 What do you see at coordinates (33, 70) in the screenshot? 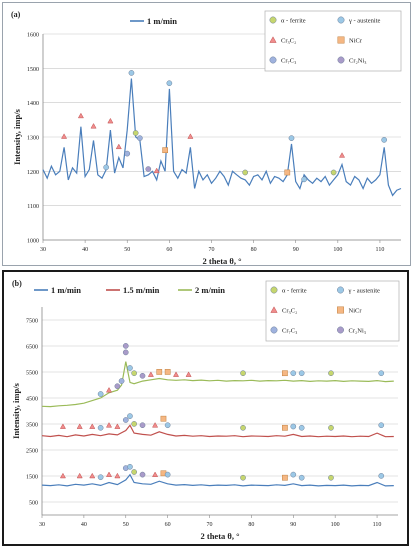
I see `y-tick-label: 1500` at bounding box center [33, 70].